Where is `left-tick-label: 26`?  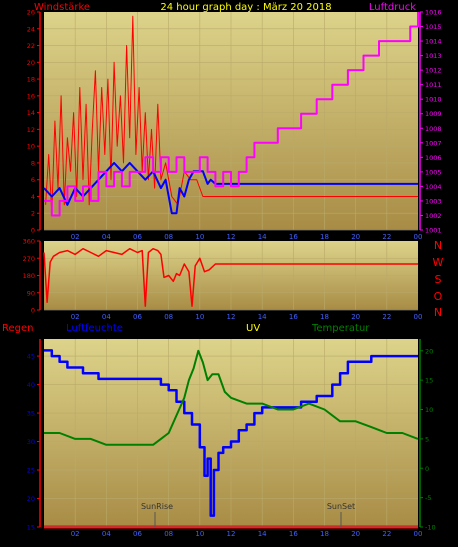 left-tick-label: 26 is located at coordinates (31, 13).